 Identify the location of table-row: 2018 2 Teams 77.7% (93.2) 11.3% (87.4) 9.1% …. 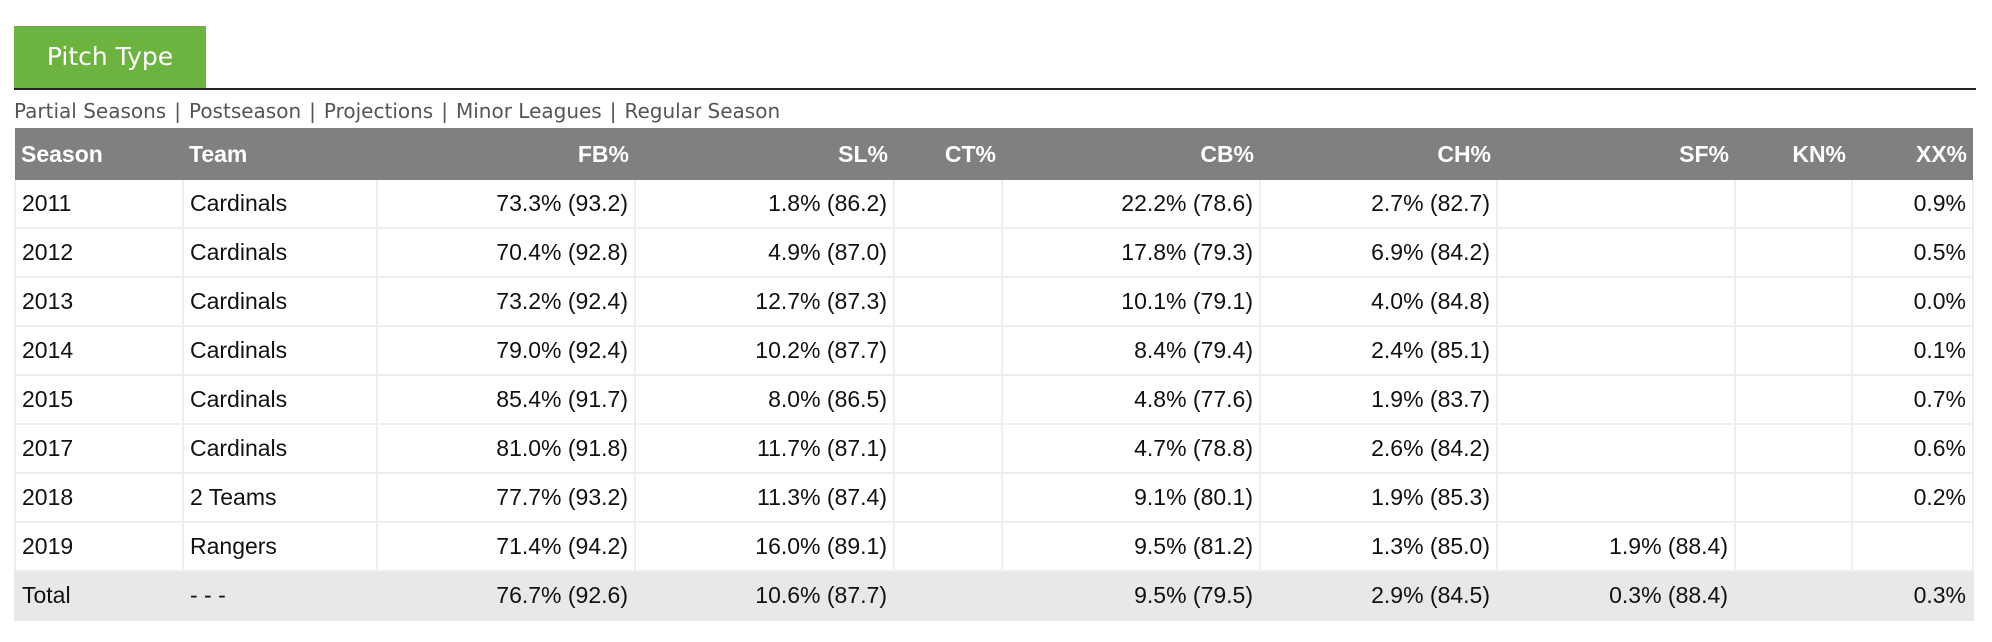
(994, 498).